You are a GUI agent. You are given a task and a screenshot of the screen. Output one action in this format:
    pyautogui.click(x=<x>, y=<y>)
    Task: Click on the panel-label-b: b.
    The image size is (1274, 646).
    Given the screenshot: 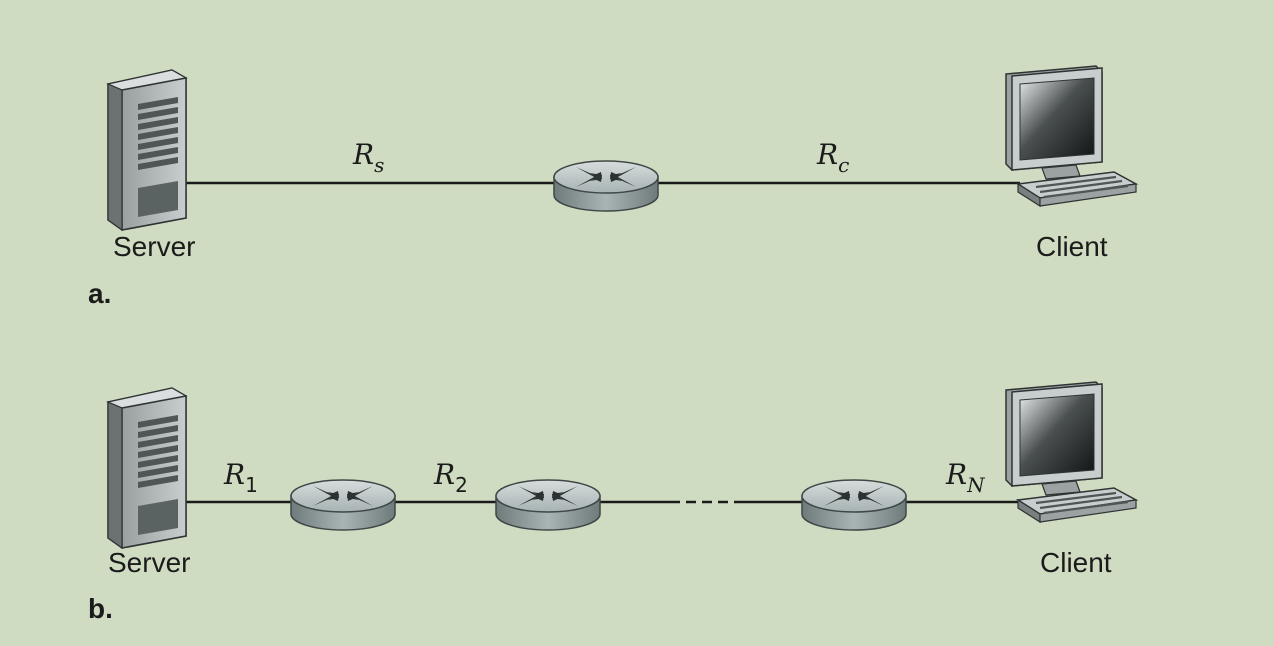 What is the action you would take?
    pyautogui.click(x=100, y=608)
    